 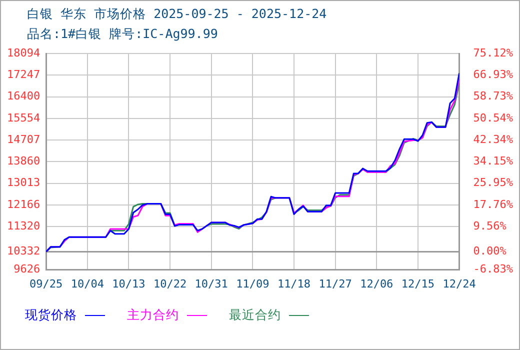 I want to click on x-tick-label: 12/24, so click(x=459, y=283).